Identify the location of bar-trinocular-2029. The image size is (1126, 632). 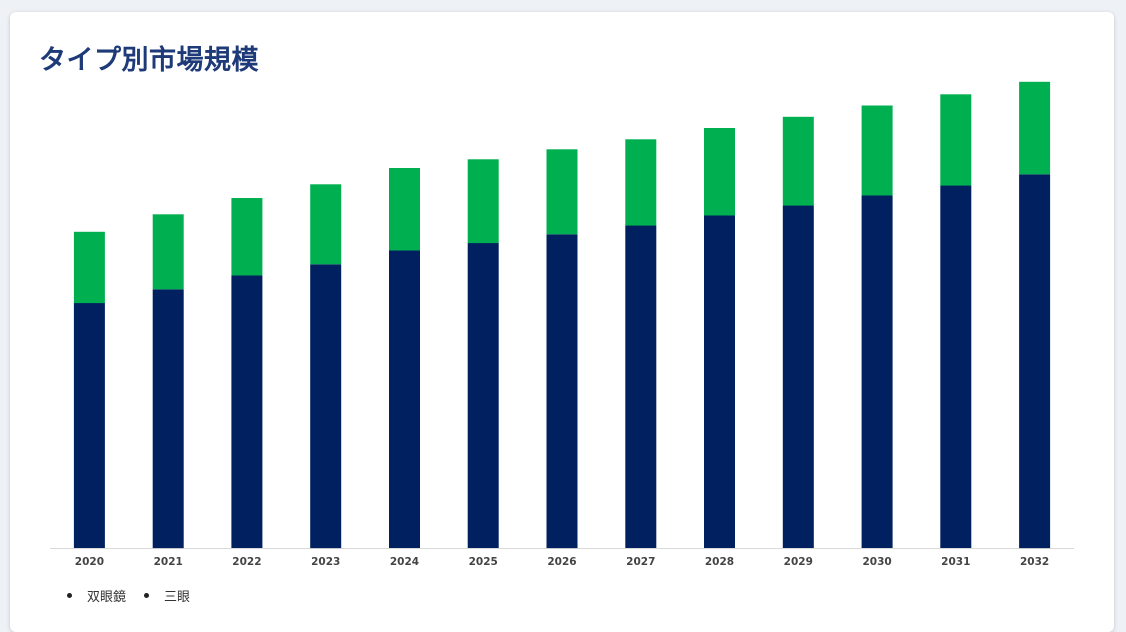
(798, 161).